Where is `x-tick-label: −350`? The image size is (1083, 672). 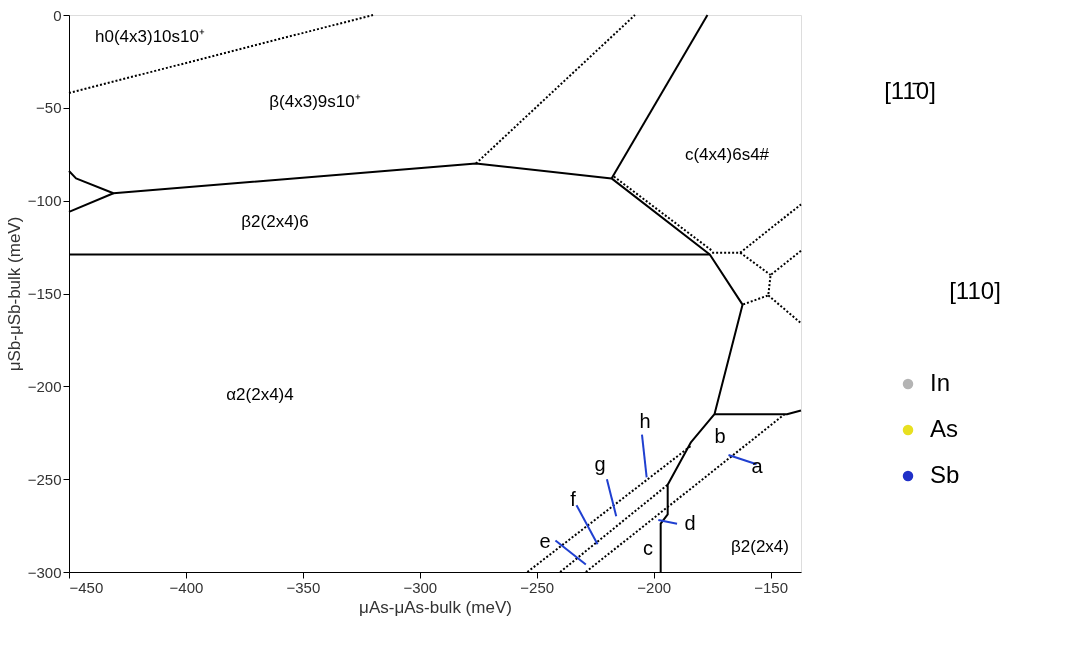 x-tick-label: −350 is located at coordinates (303, 587).